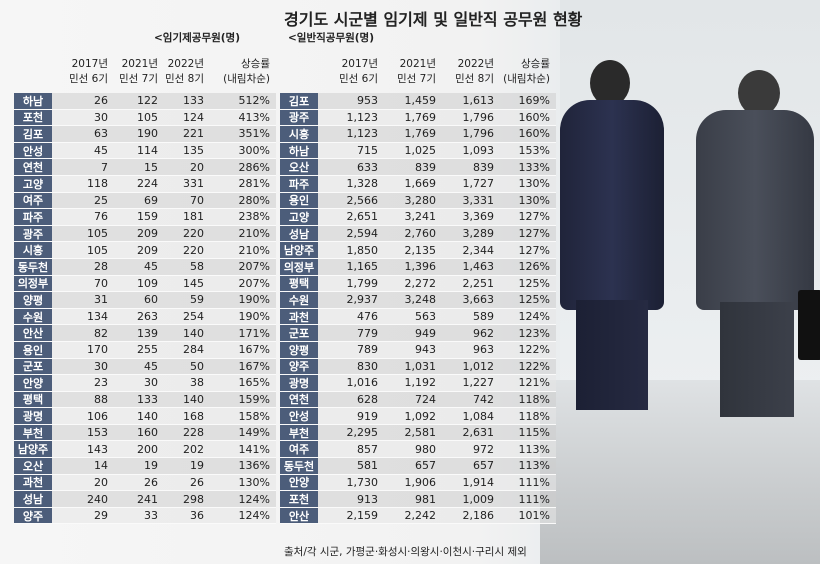  Describe the element at coordinates (534, 267) in the screenshot. I see `rate-cell: 126%` at that location.